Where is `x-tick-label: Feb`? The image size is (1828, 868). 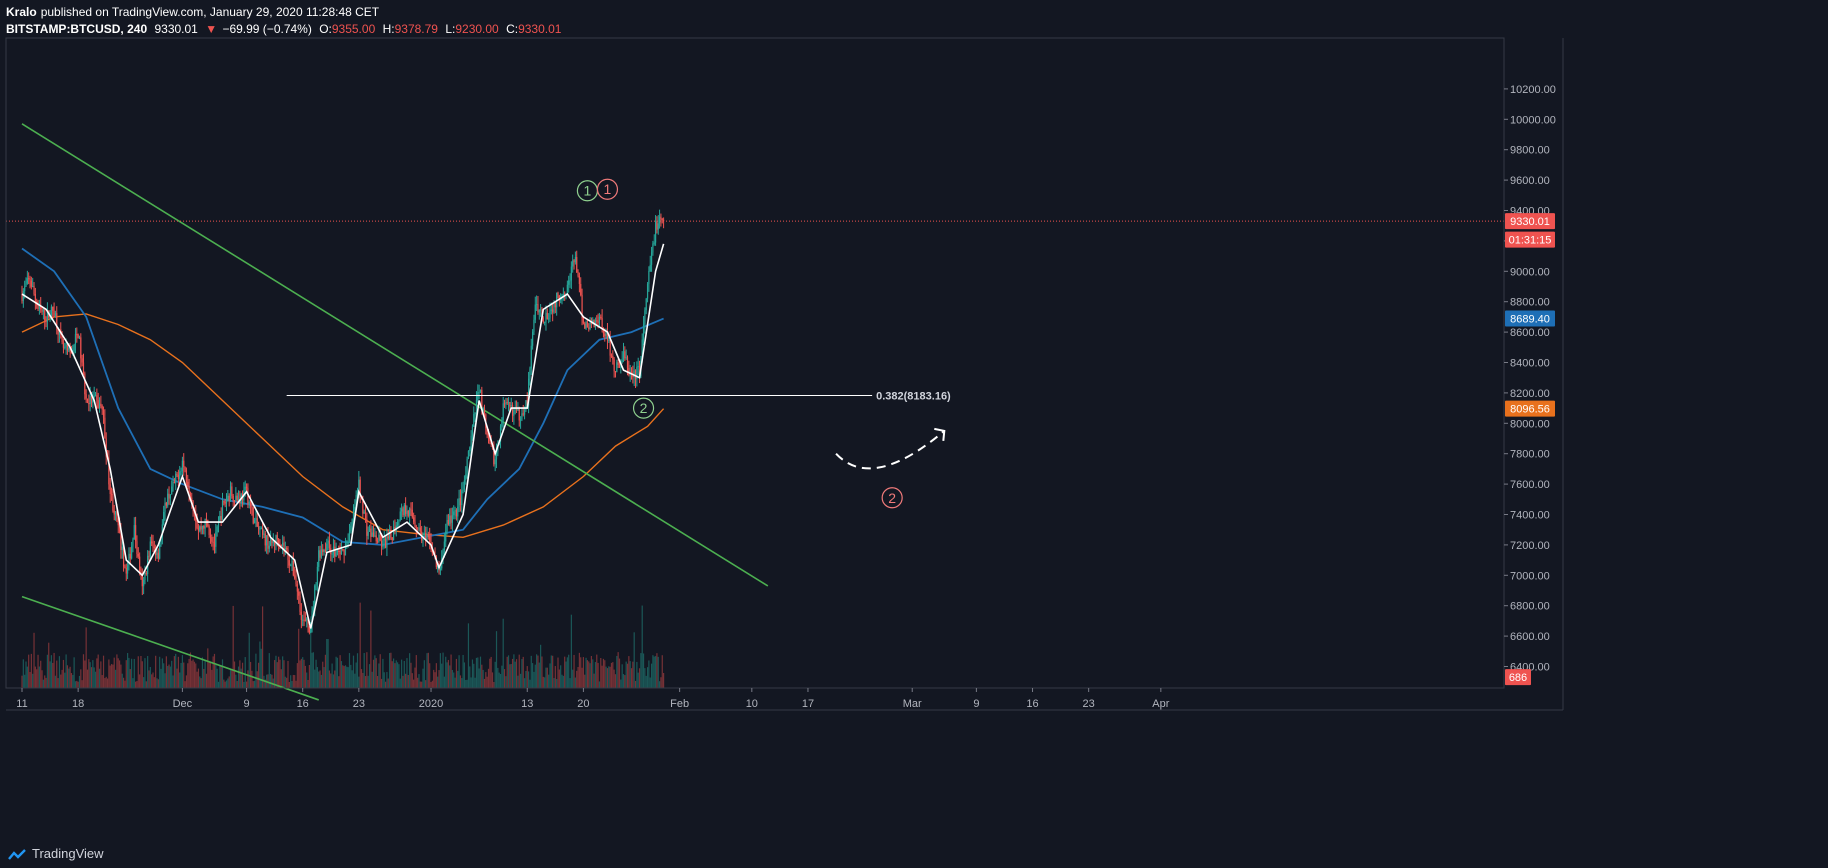 x-tick-label: Feb is located at coordinates (679, 704).